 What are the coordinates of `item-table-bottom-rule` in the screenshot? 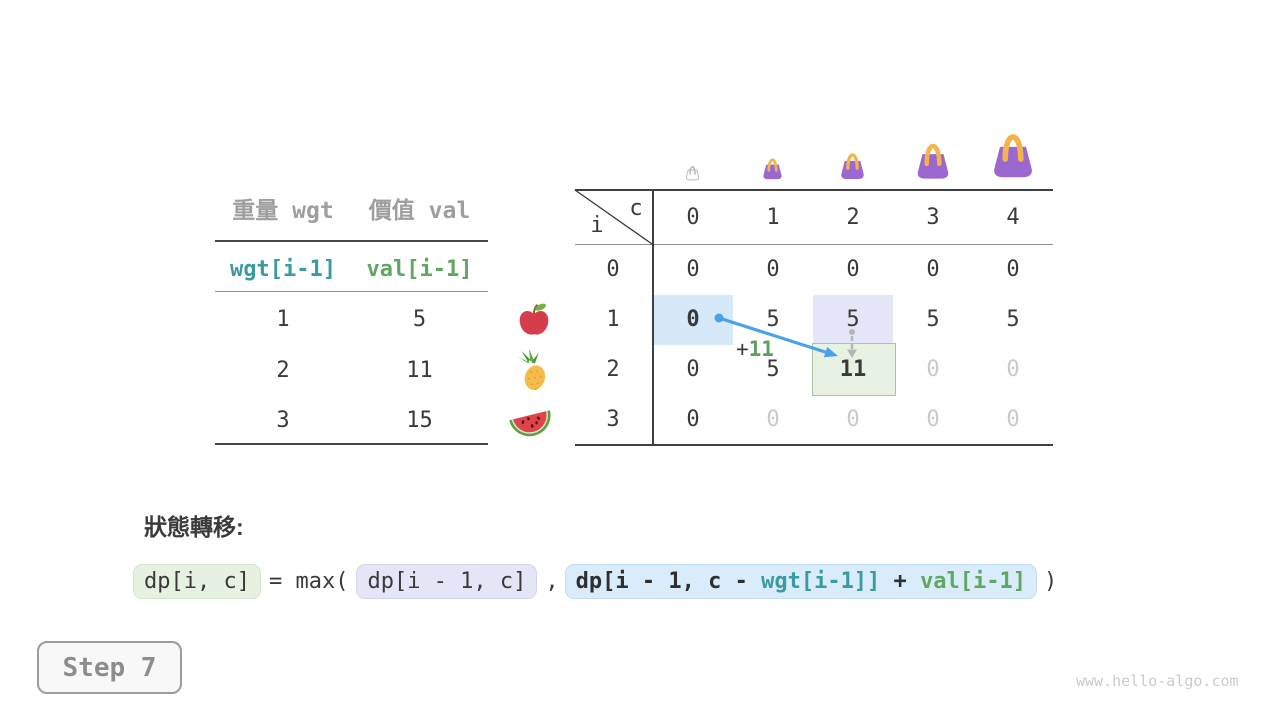 It's located at (351, 444).